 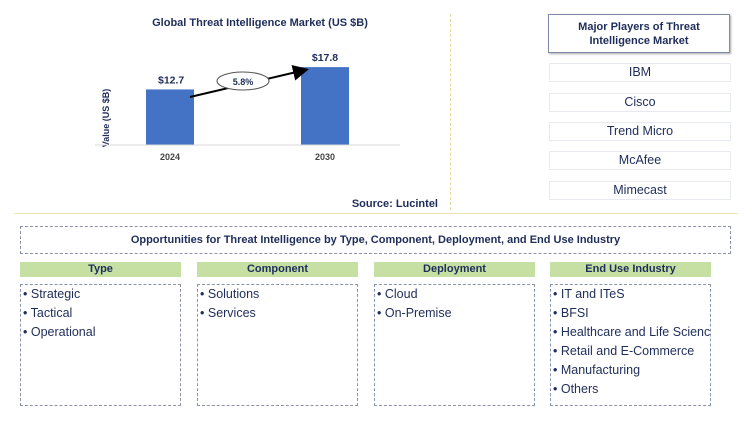 What do you see at coordinates (630, 391) in the screenshot?
I see `segment-list-item: • Others` at bounding box center [630, 391].